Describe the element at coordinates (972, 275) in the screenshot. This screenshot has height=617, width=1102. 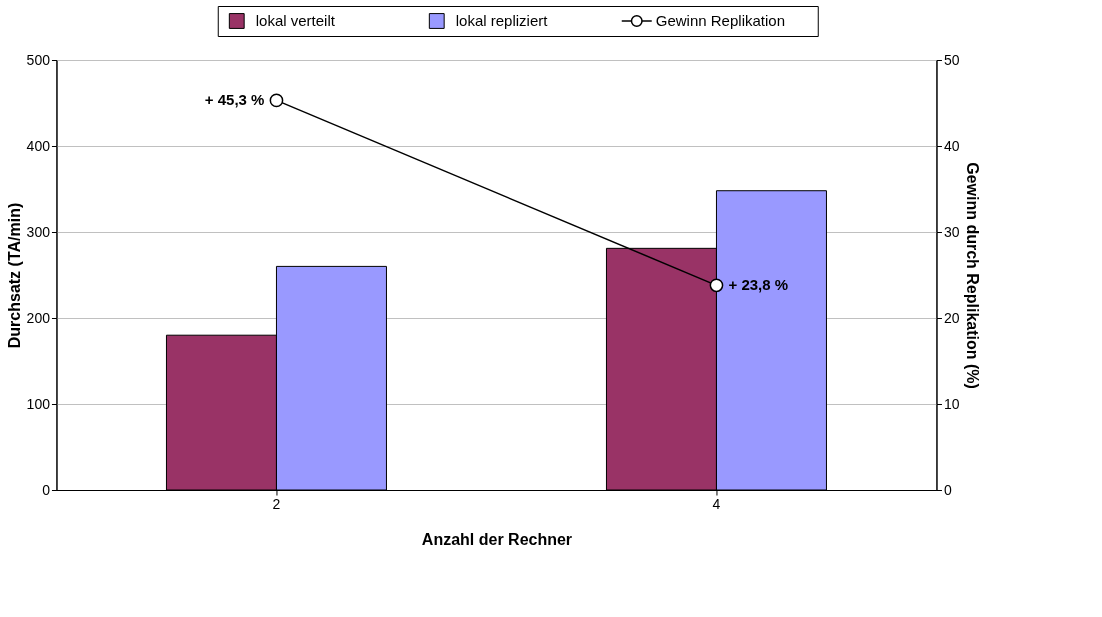
I see `y2-axis-title: Gewinn durch Replikation (%)` at that location.